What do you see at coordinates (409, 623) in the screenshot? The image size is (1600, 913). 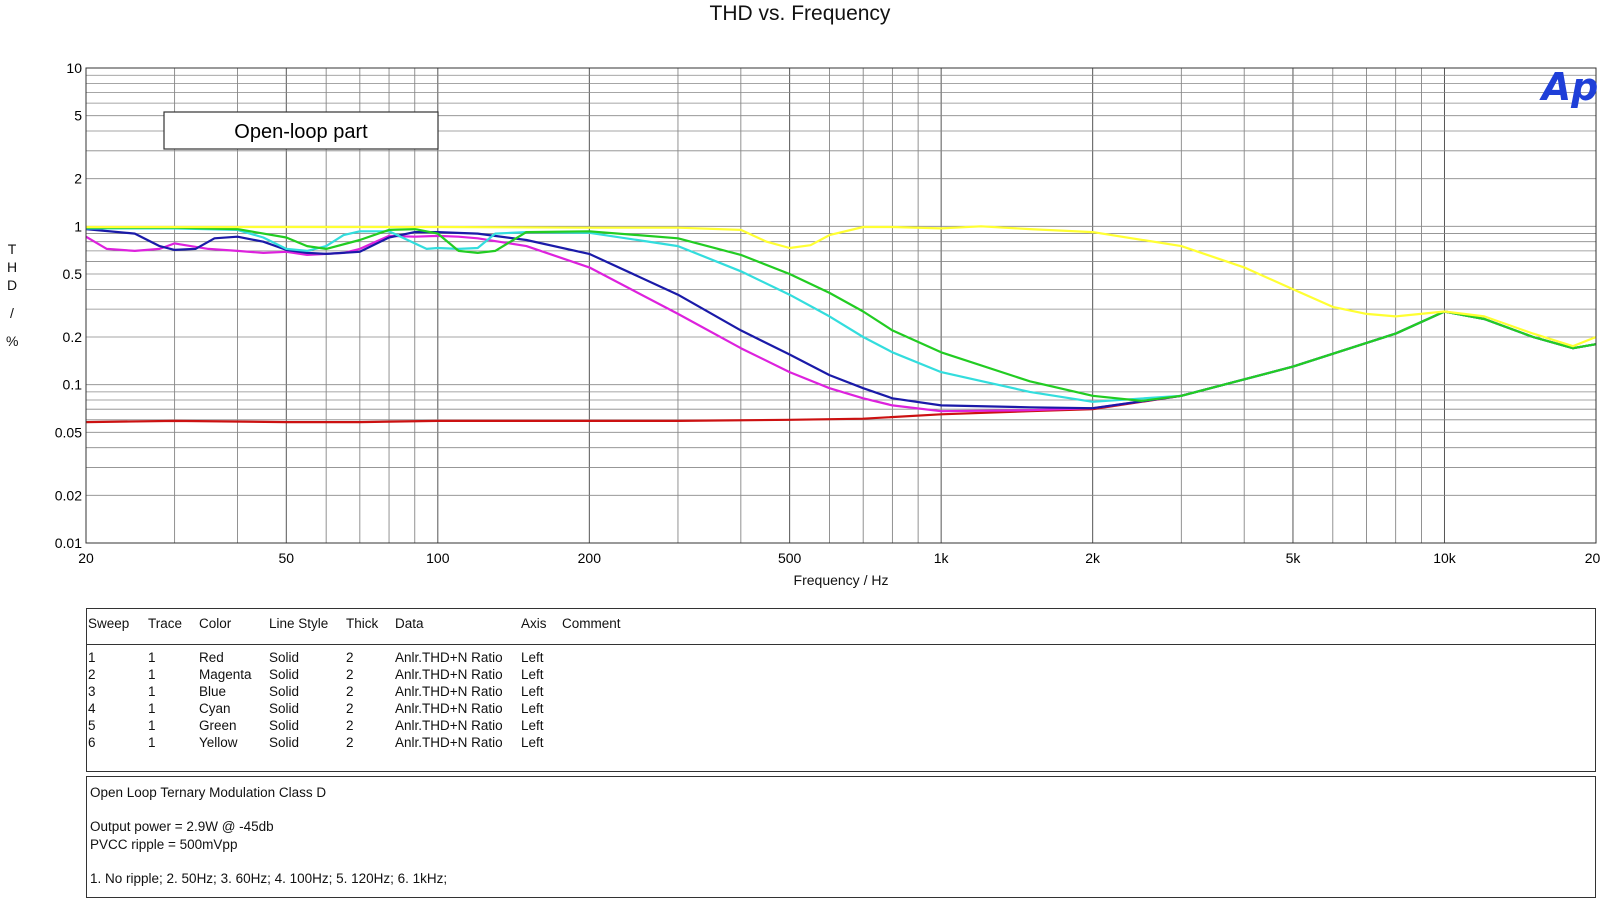 I see `legend-header-cell: Data` at bounding box center [409, 623].